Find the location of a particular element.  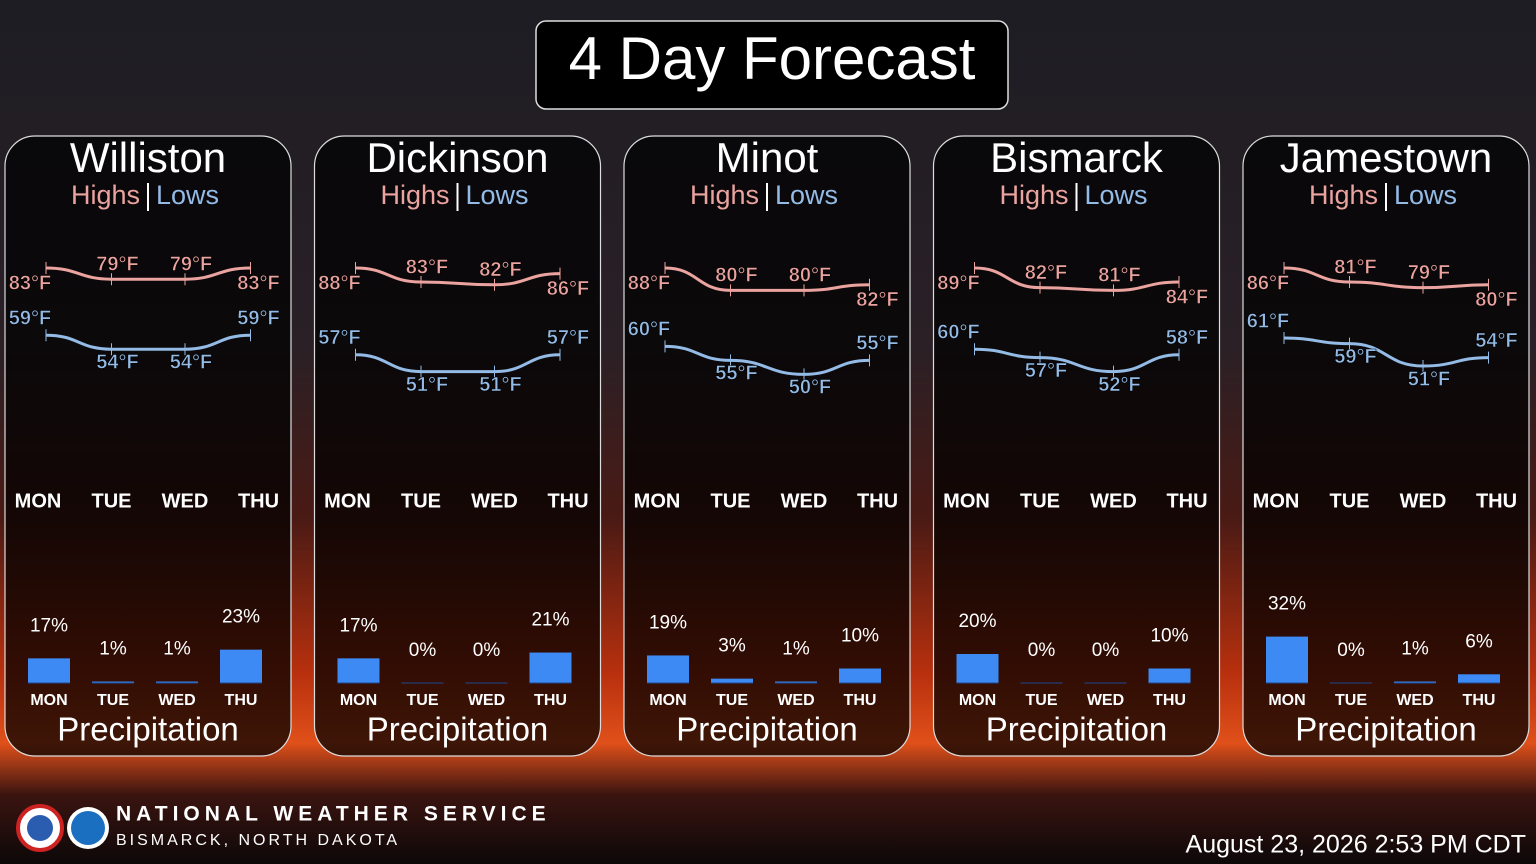

precip-label: 10% is located at coordinates (1169, 636).